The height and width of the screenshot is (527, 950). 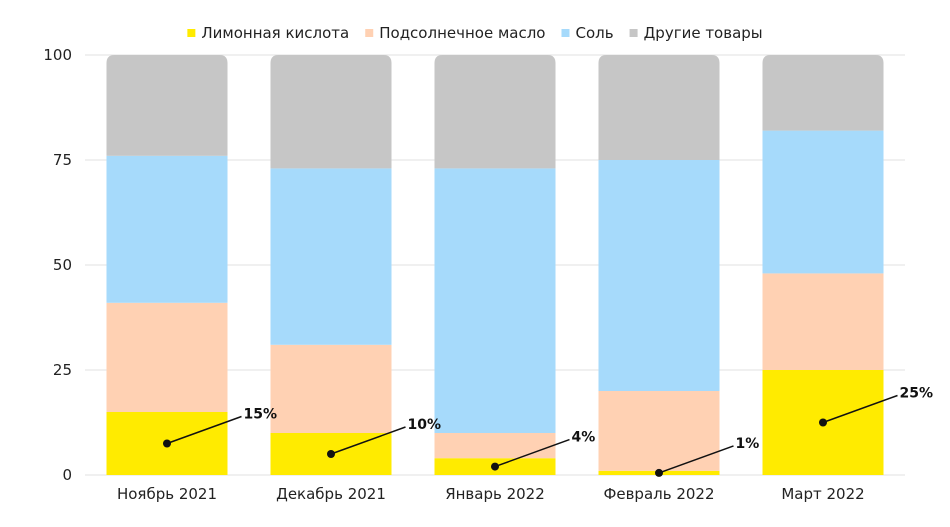 I want to click on legend-item: Подсолнечное масло, so click(x=455, y=33).